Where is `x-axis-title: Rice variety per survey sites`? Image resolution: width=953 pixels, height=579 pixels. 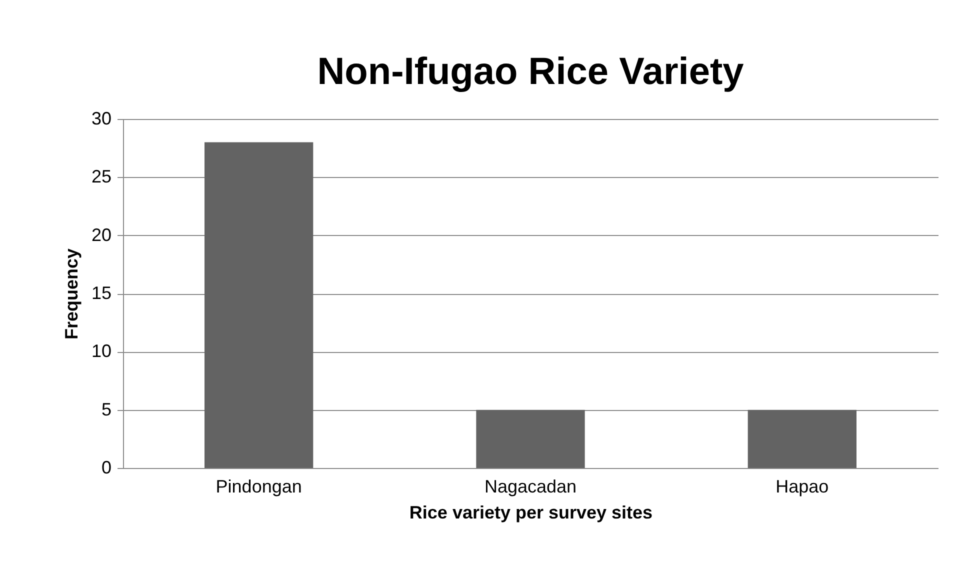
x-axis-title: Rice variety per survey sites is located at coordinates (531, 512).